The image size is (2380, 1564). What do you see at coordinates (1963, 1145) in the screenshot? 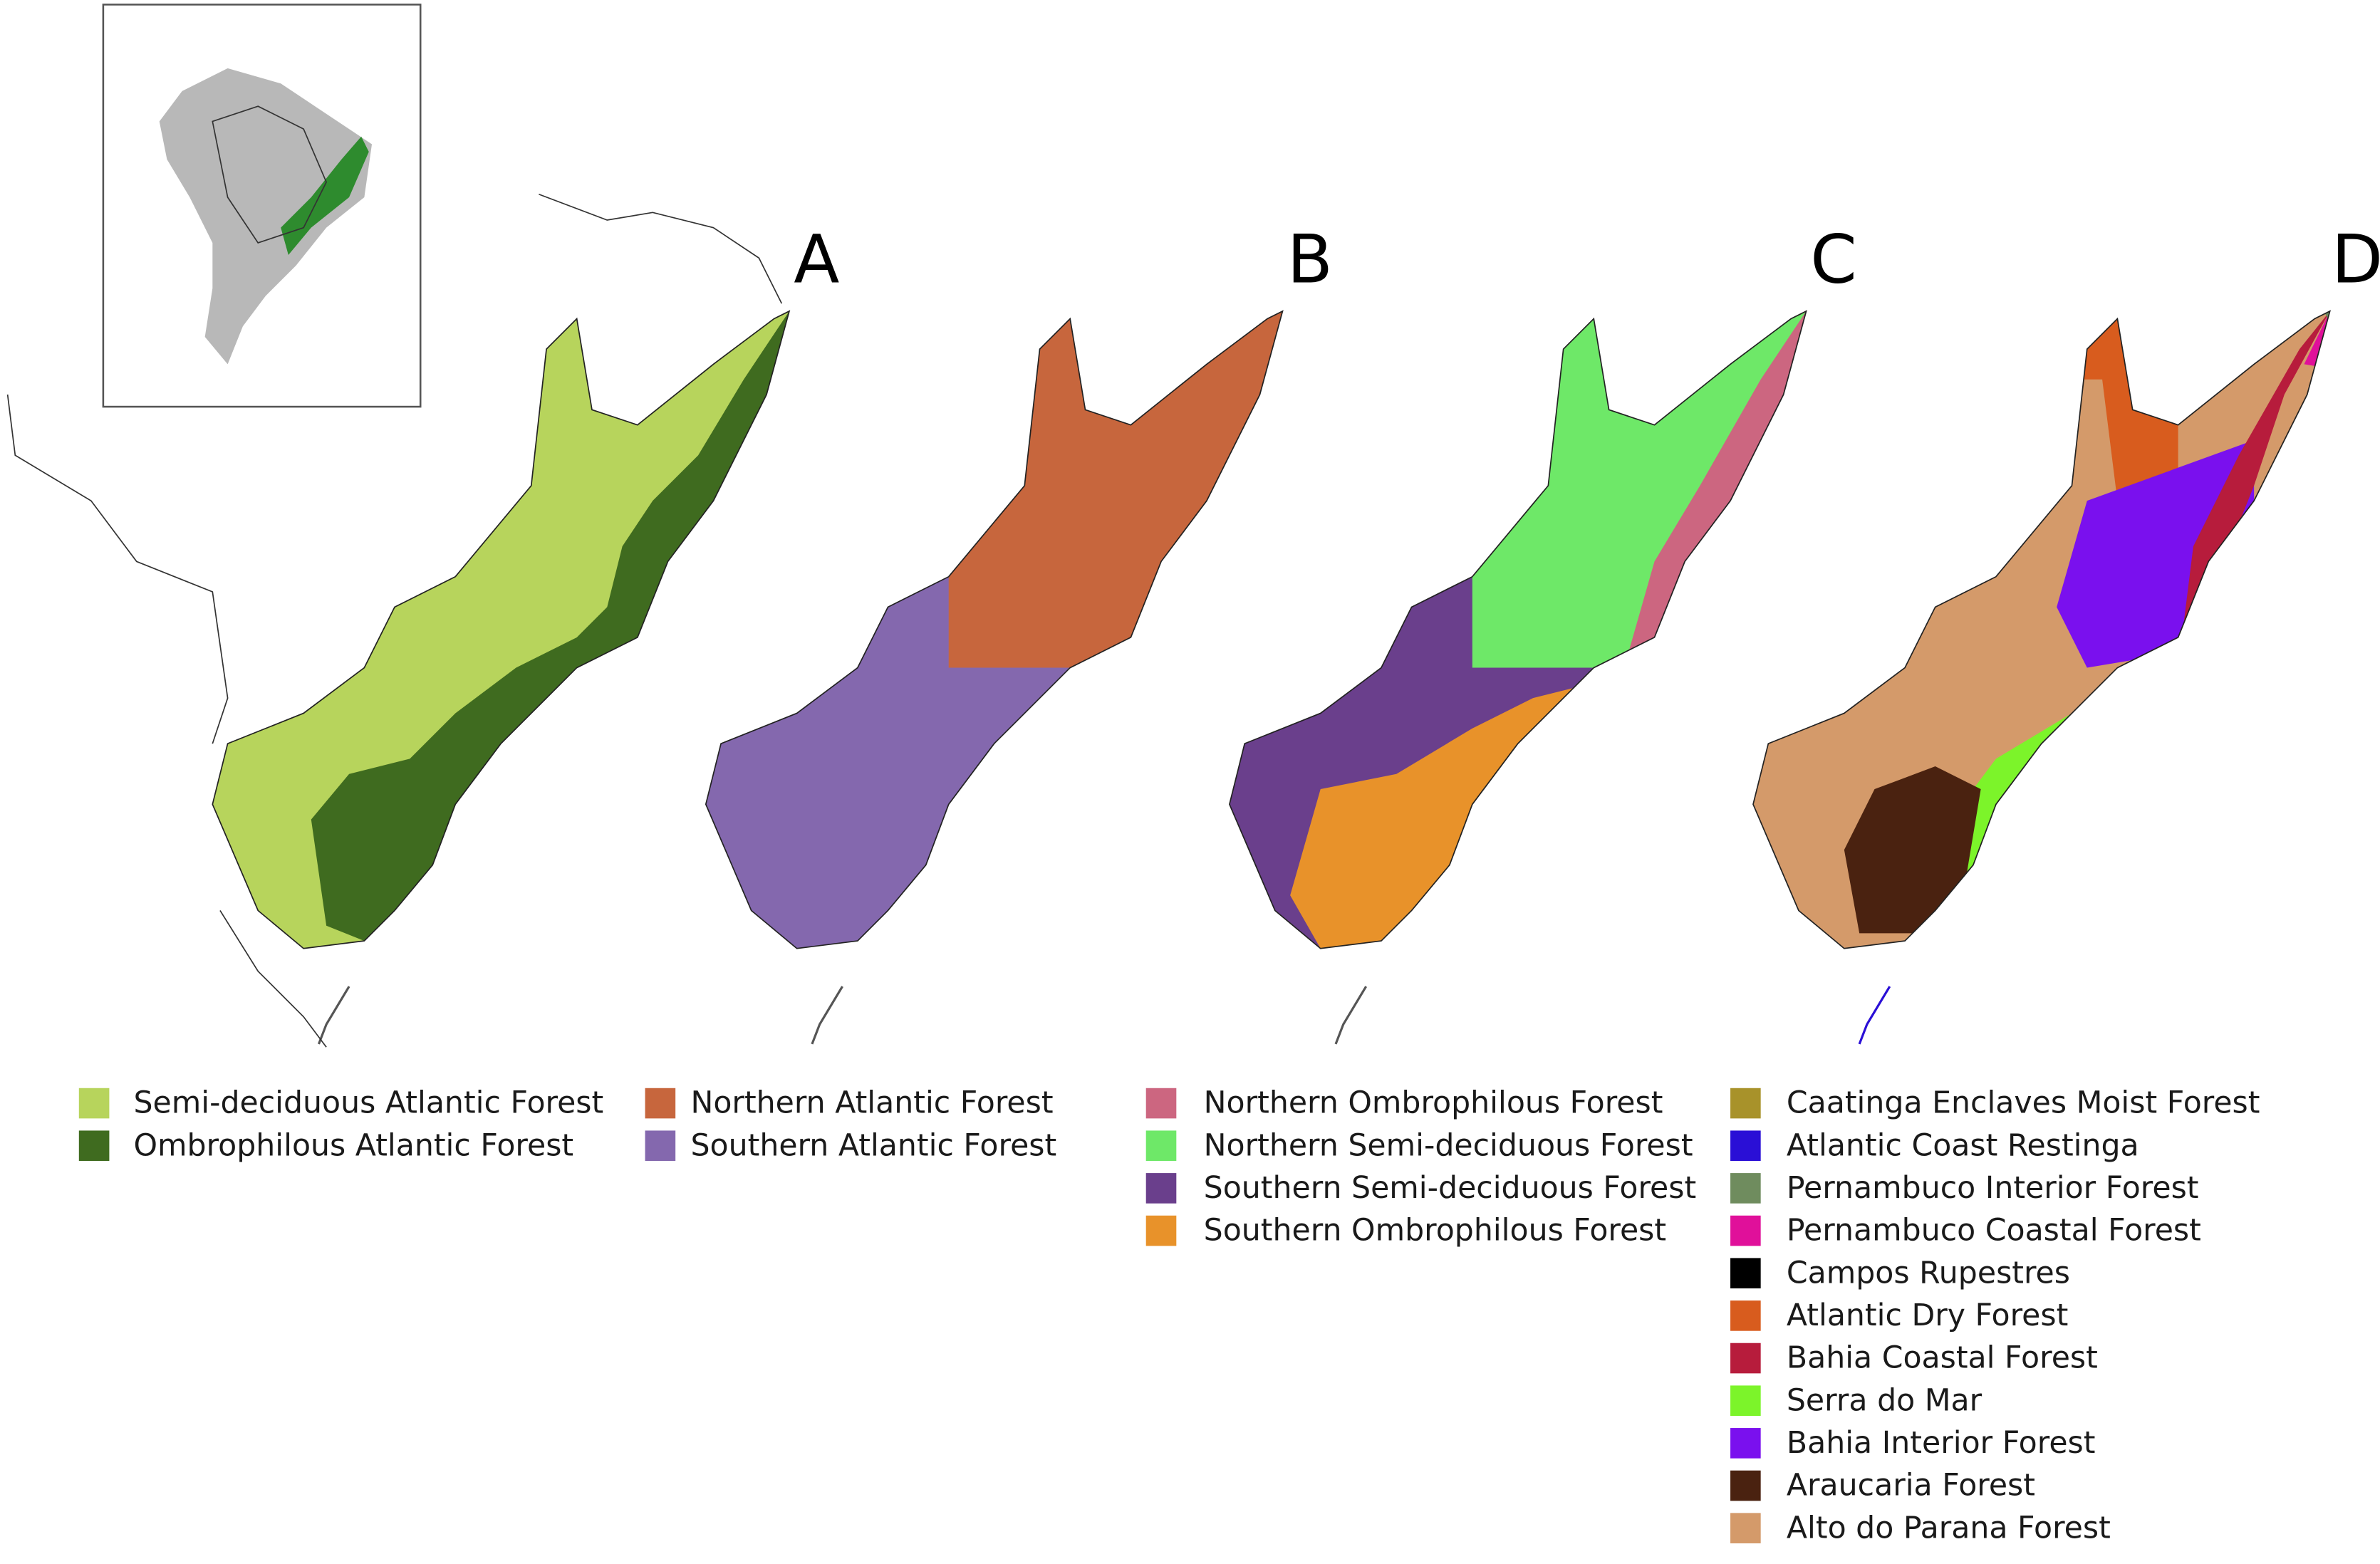
I see `legend-label: Atlantic Coast Restinga` at bounding box center [1963, 1145].